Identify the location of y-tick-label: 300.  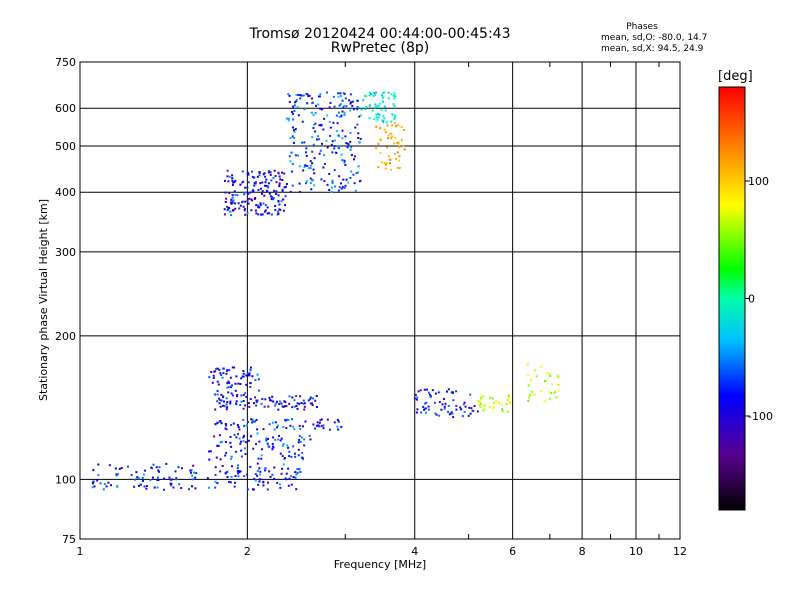
(65, 252).